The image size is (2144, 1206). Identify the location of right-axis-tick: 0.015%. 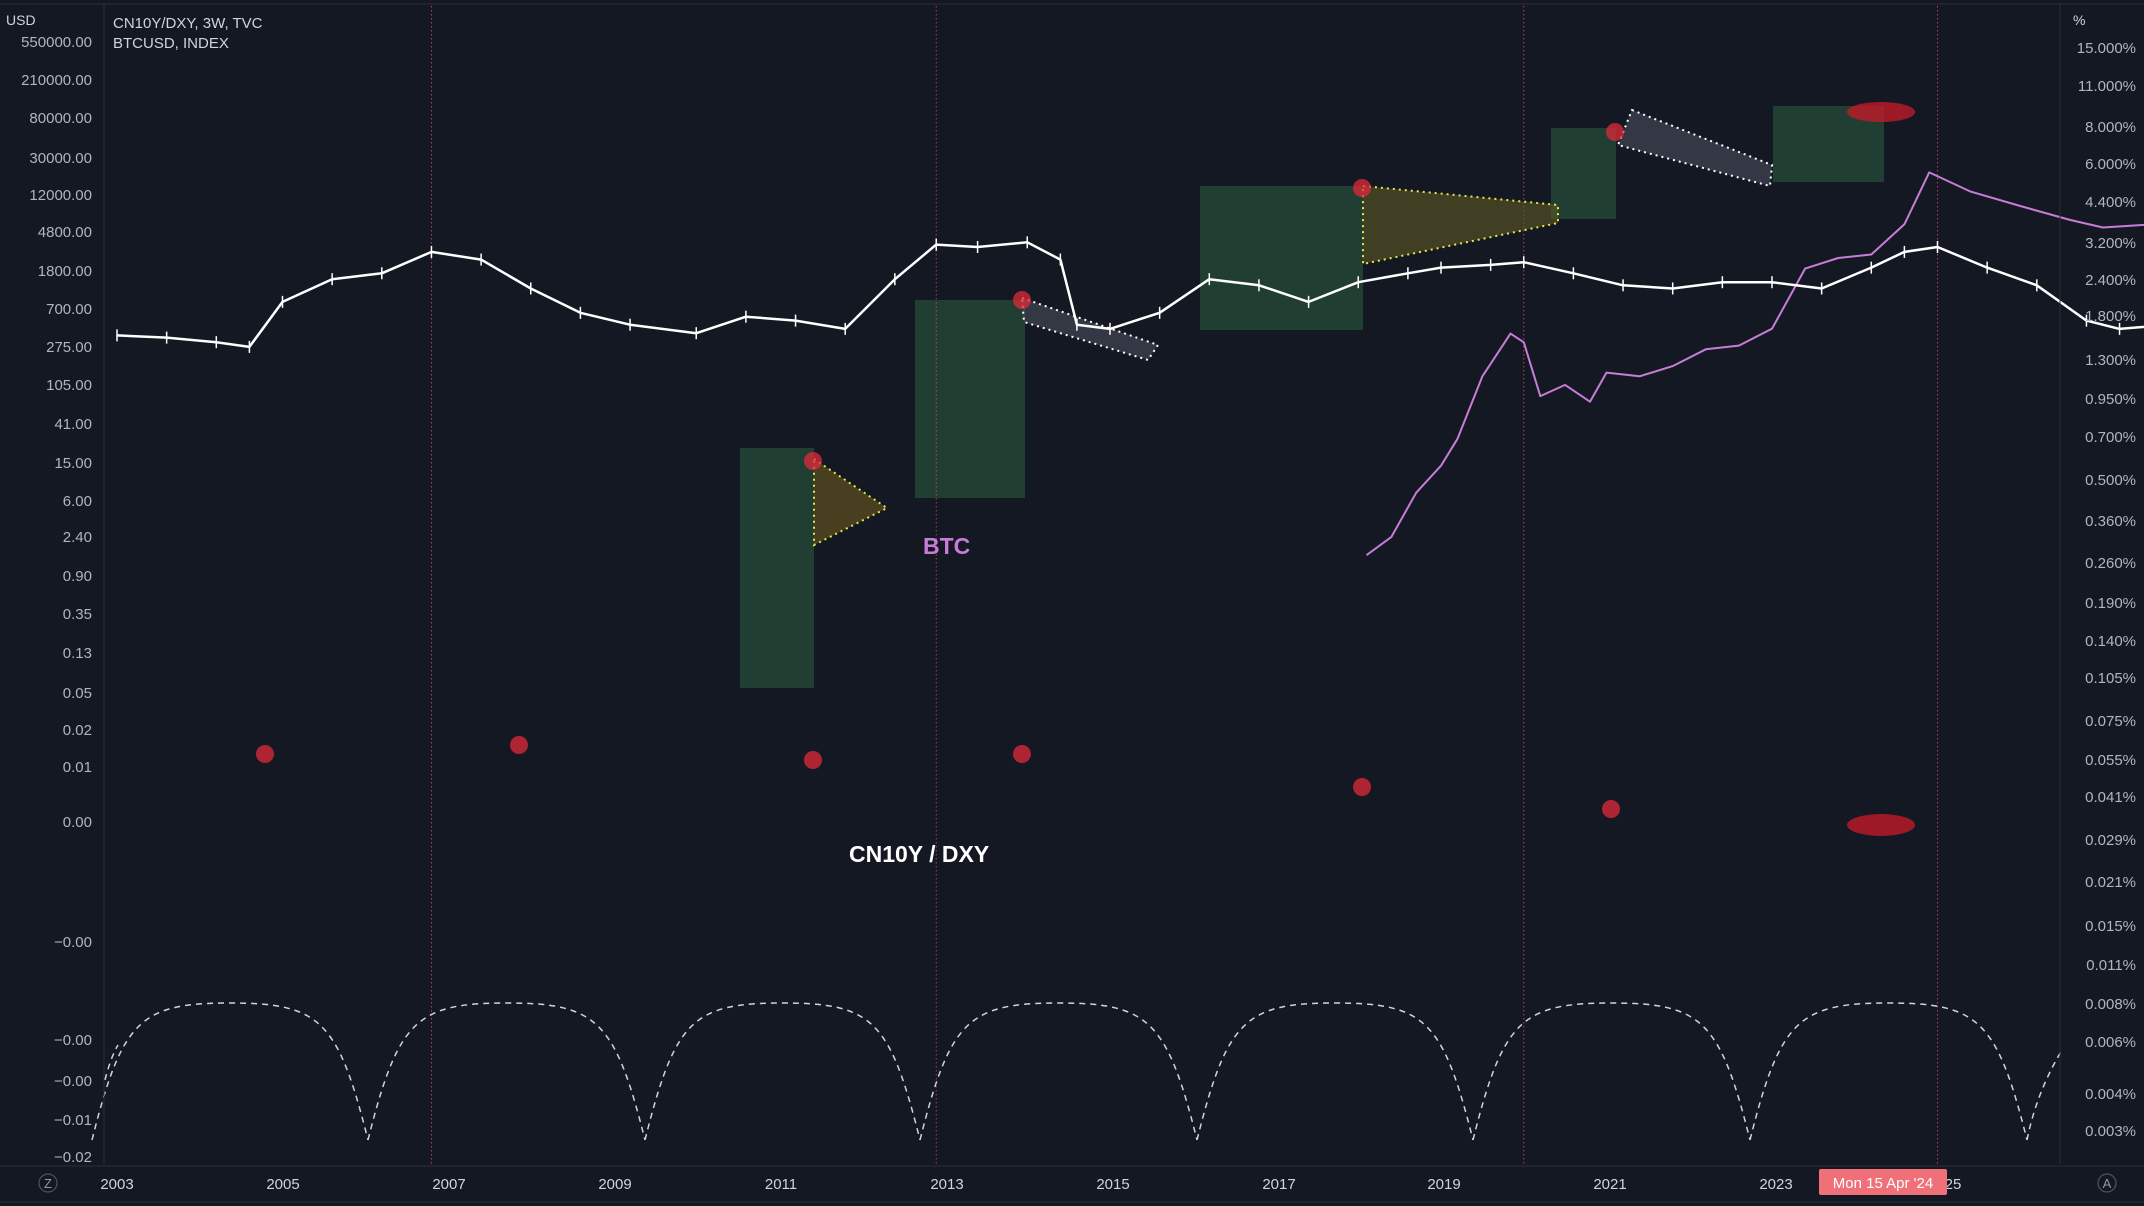
(2110, 926).